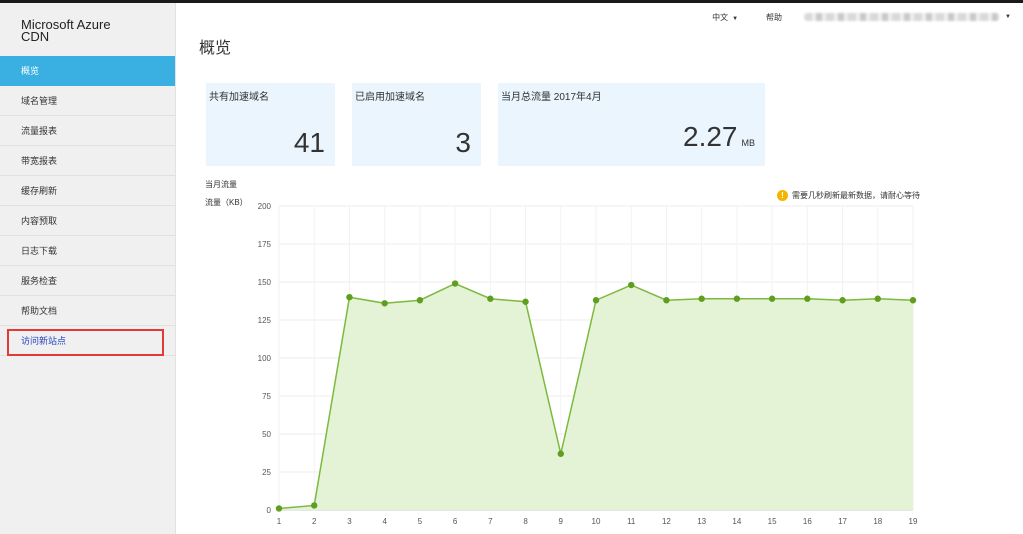 This screenshot has width=1023, height=534. Describe the element at coordinates (349, 521) in the screenshot. I see `x-tick-label: 3` at that location.